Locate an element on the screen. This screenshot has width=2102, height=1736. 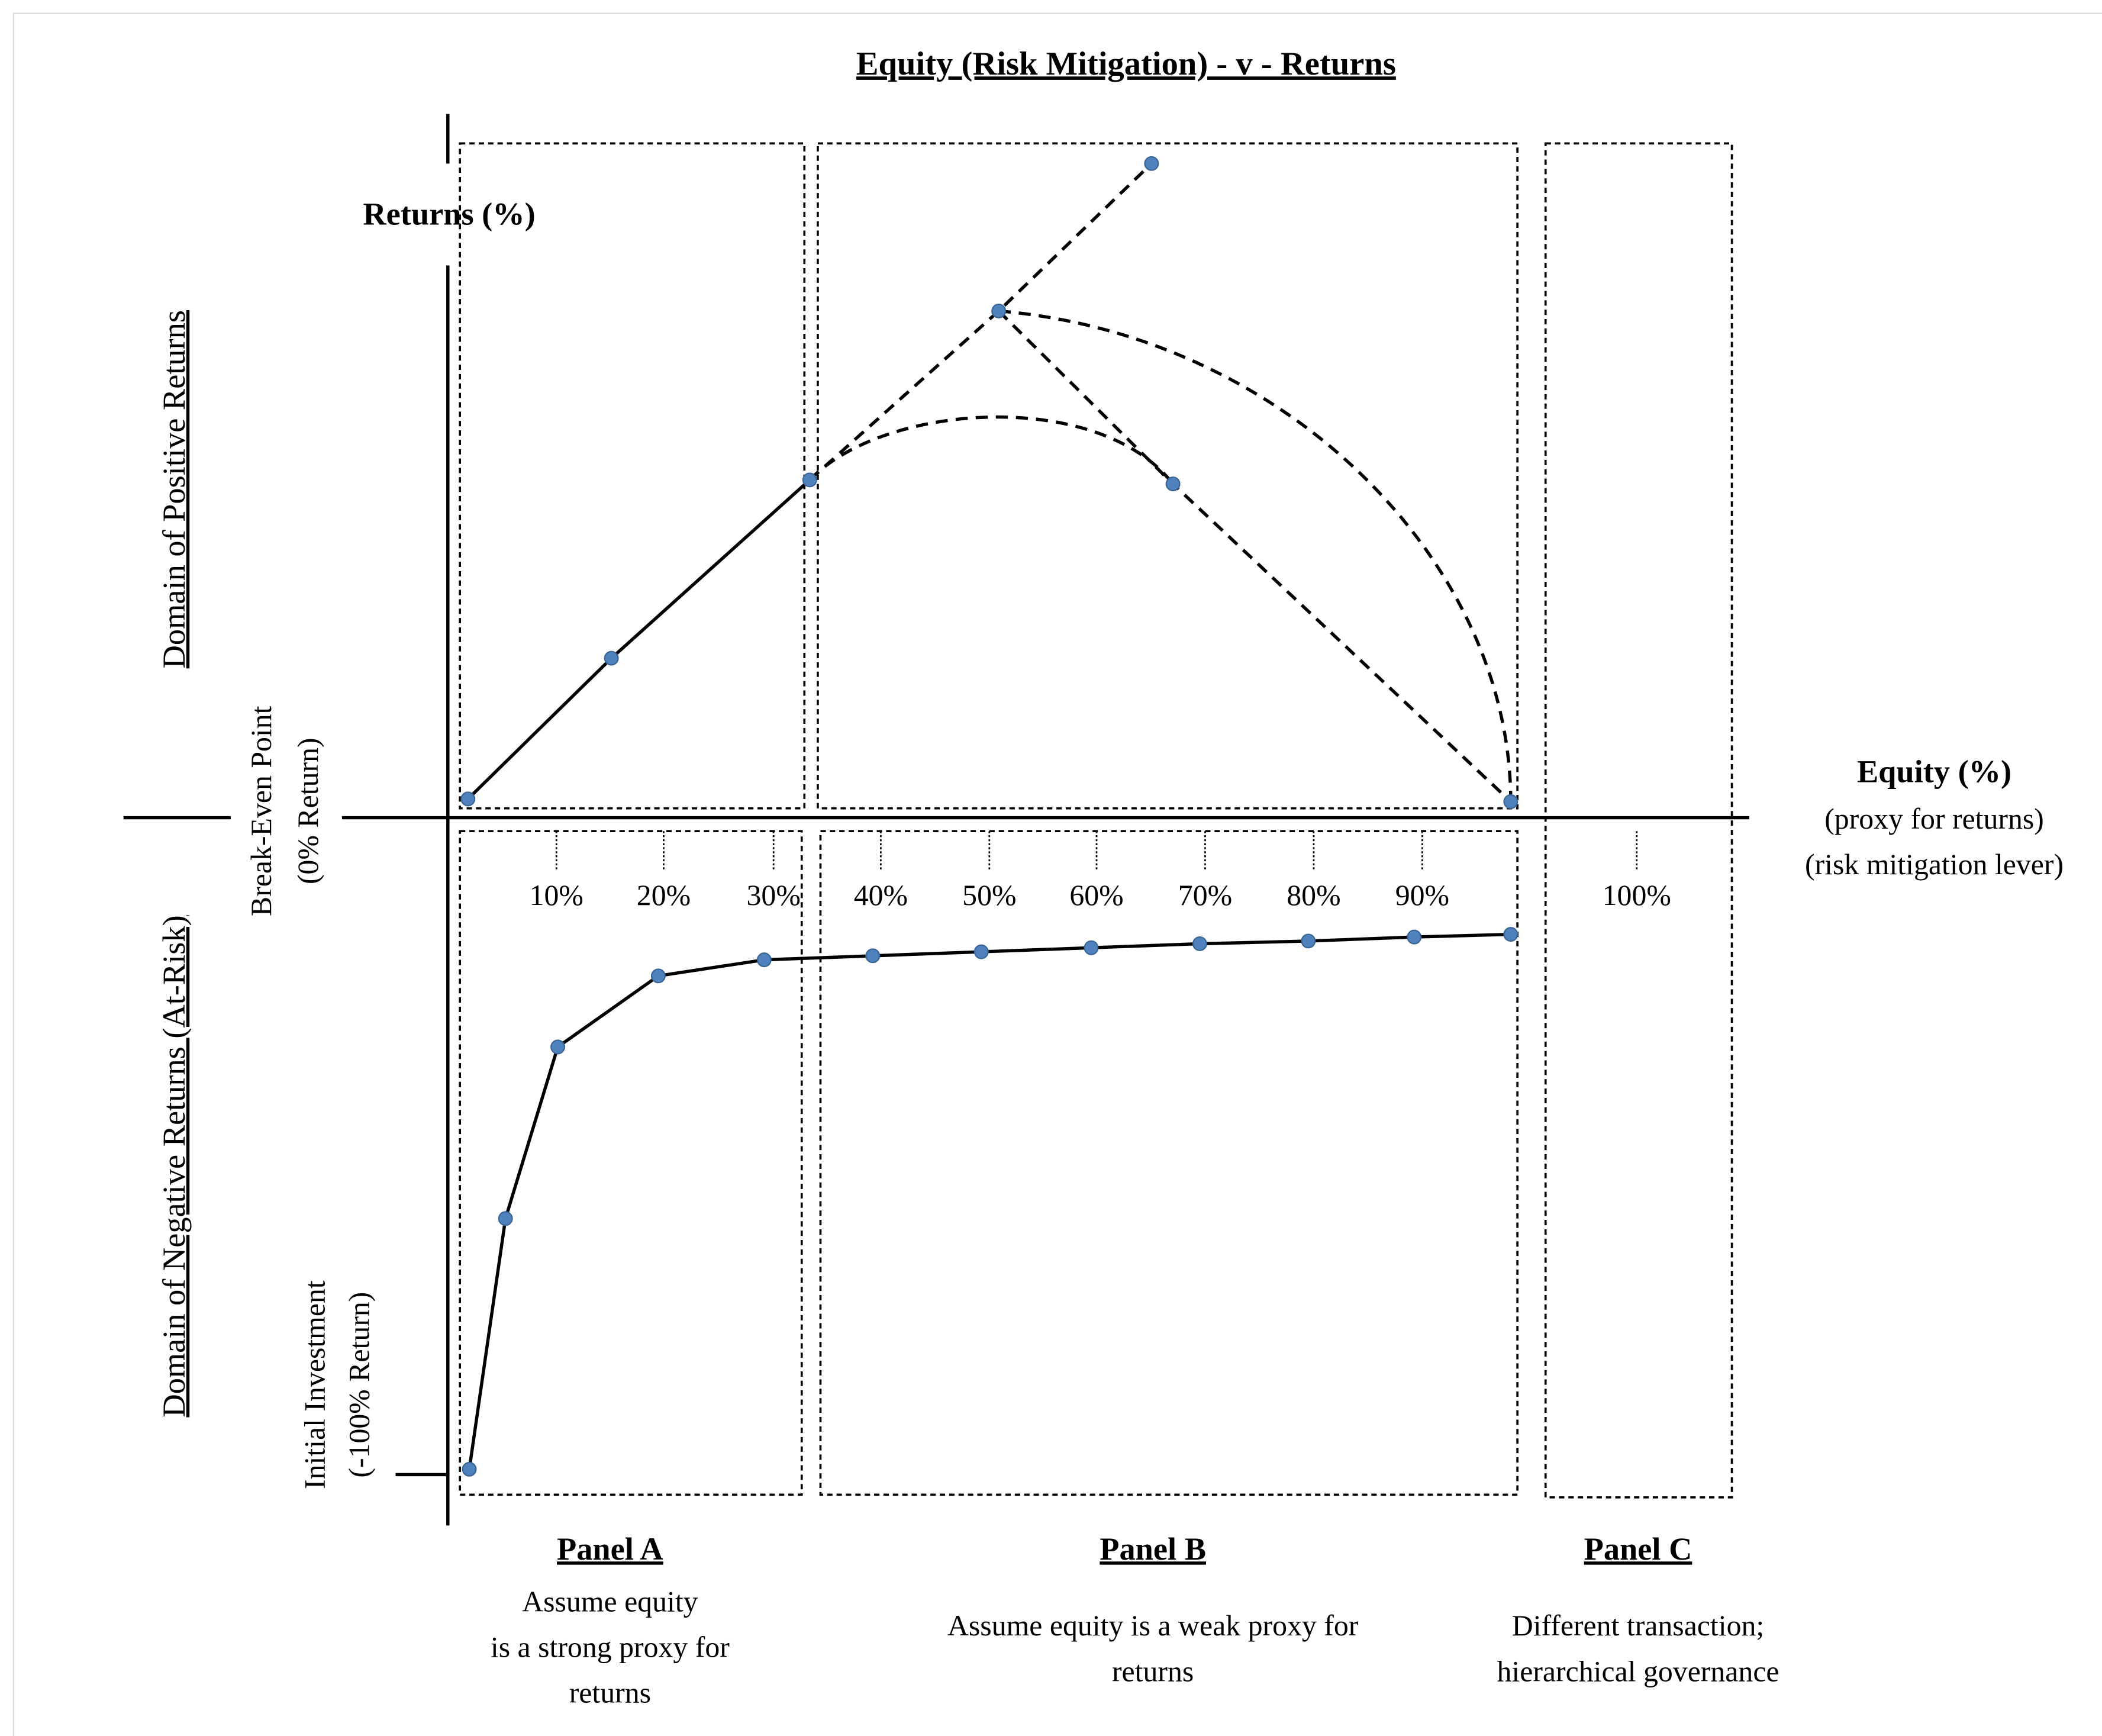
dashed-arc-large is located at coordinates (1256, 555).